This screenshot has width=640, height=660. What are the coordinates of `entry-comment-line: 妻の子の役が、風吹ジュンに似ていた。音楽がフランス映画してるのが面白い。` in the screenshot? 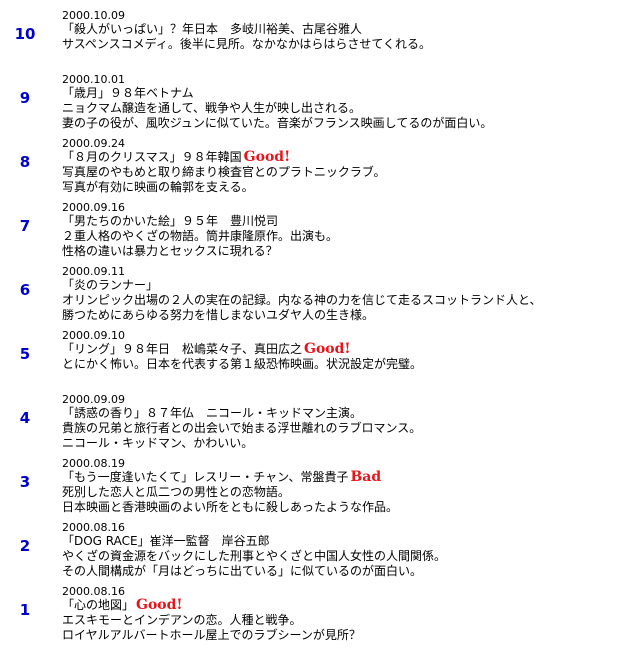 It's located at (277, 123).